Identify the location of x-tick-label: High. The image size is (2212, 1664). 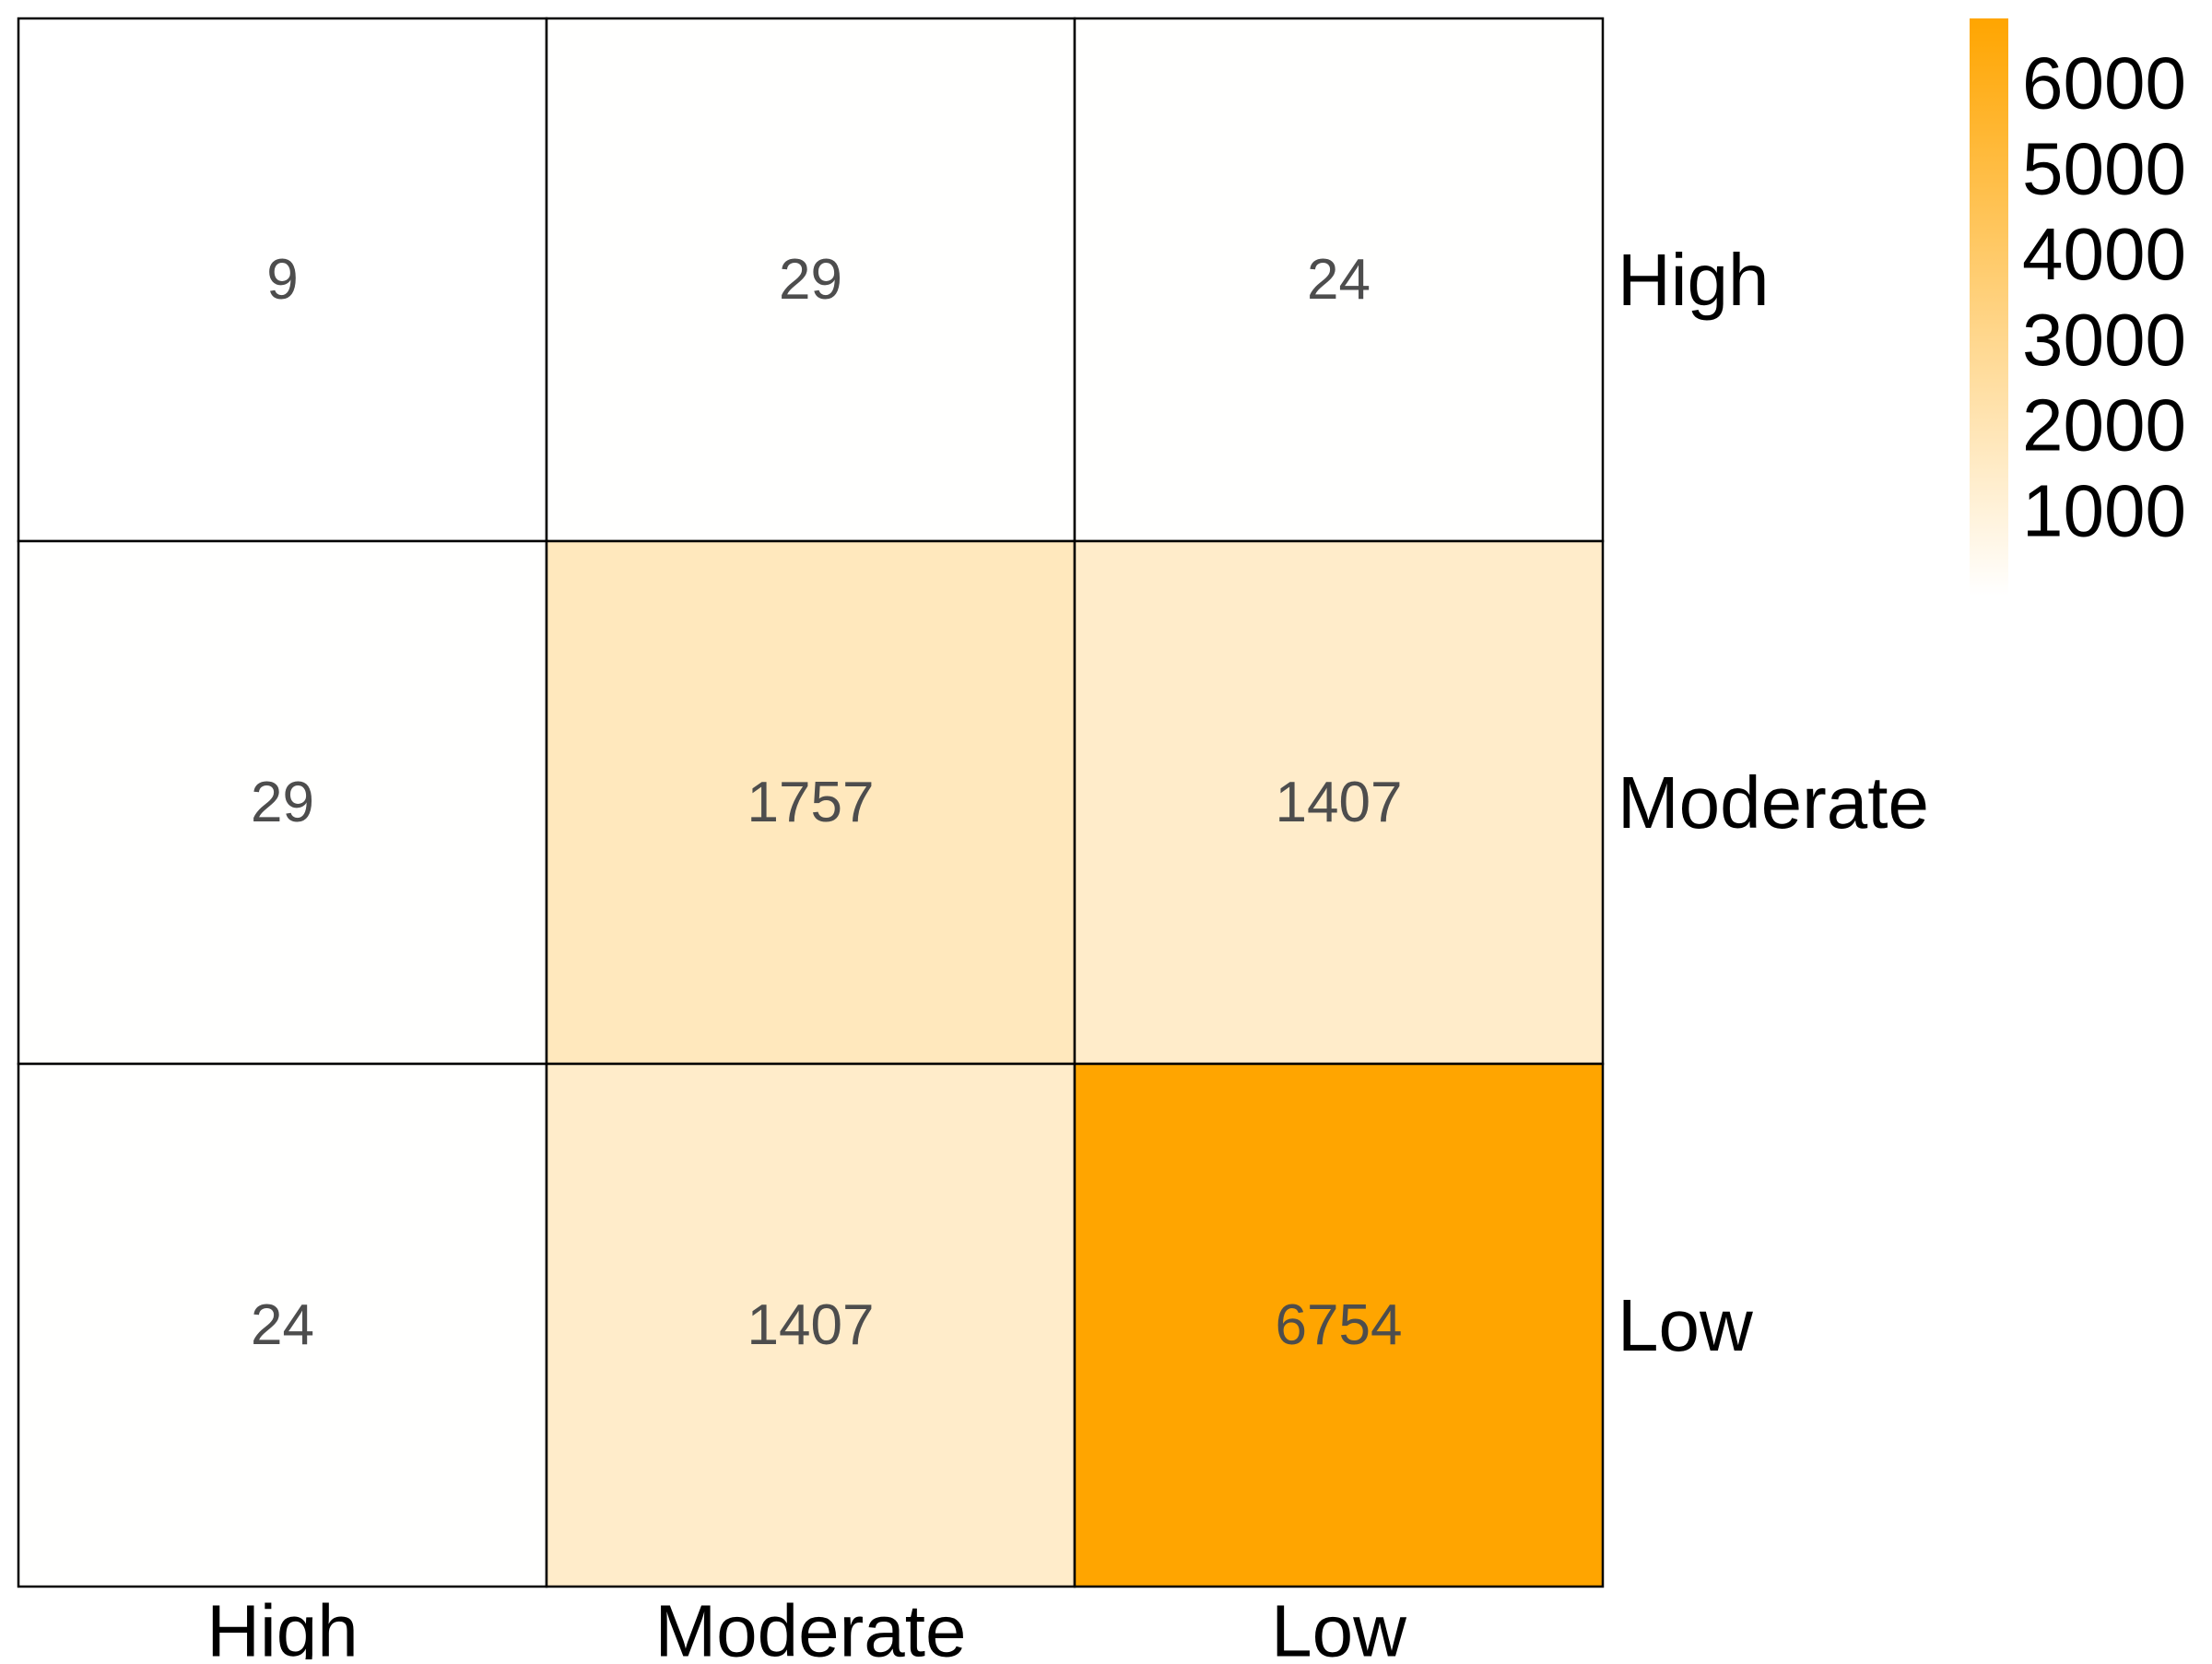
(282, 1625).